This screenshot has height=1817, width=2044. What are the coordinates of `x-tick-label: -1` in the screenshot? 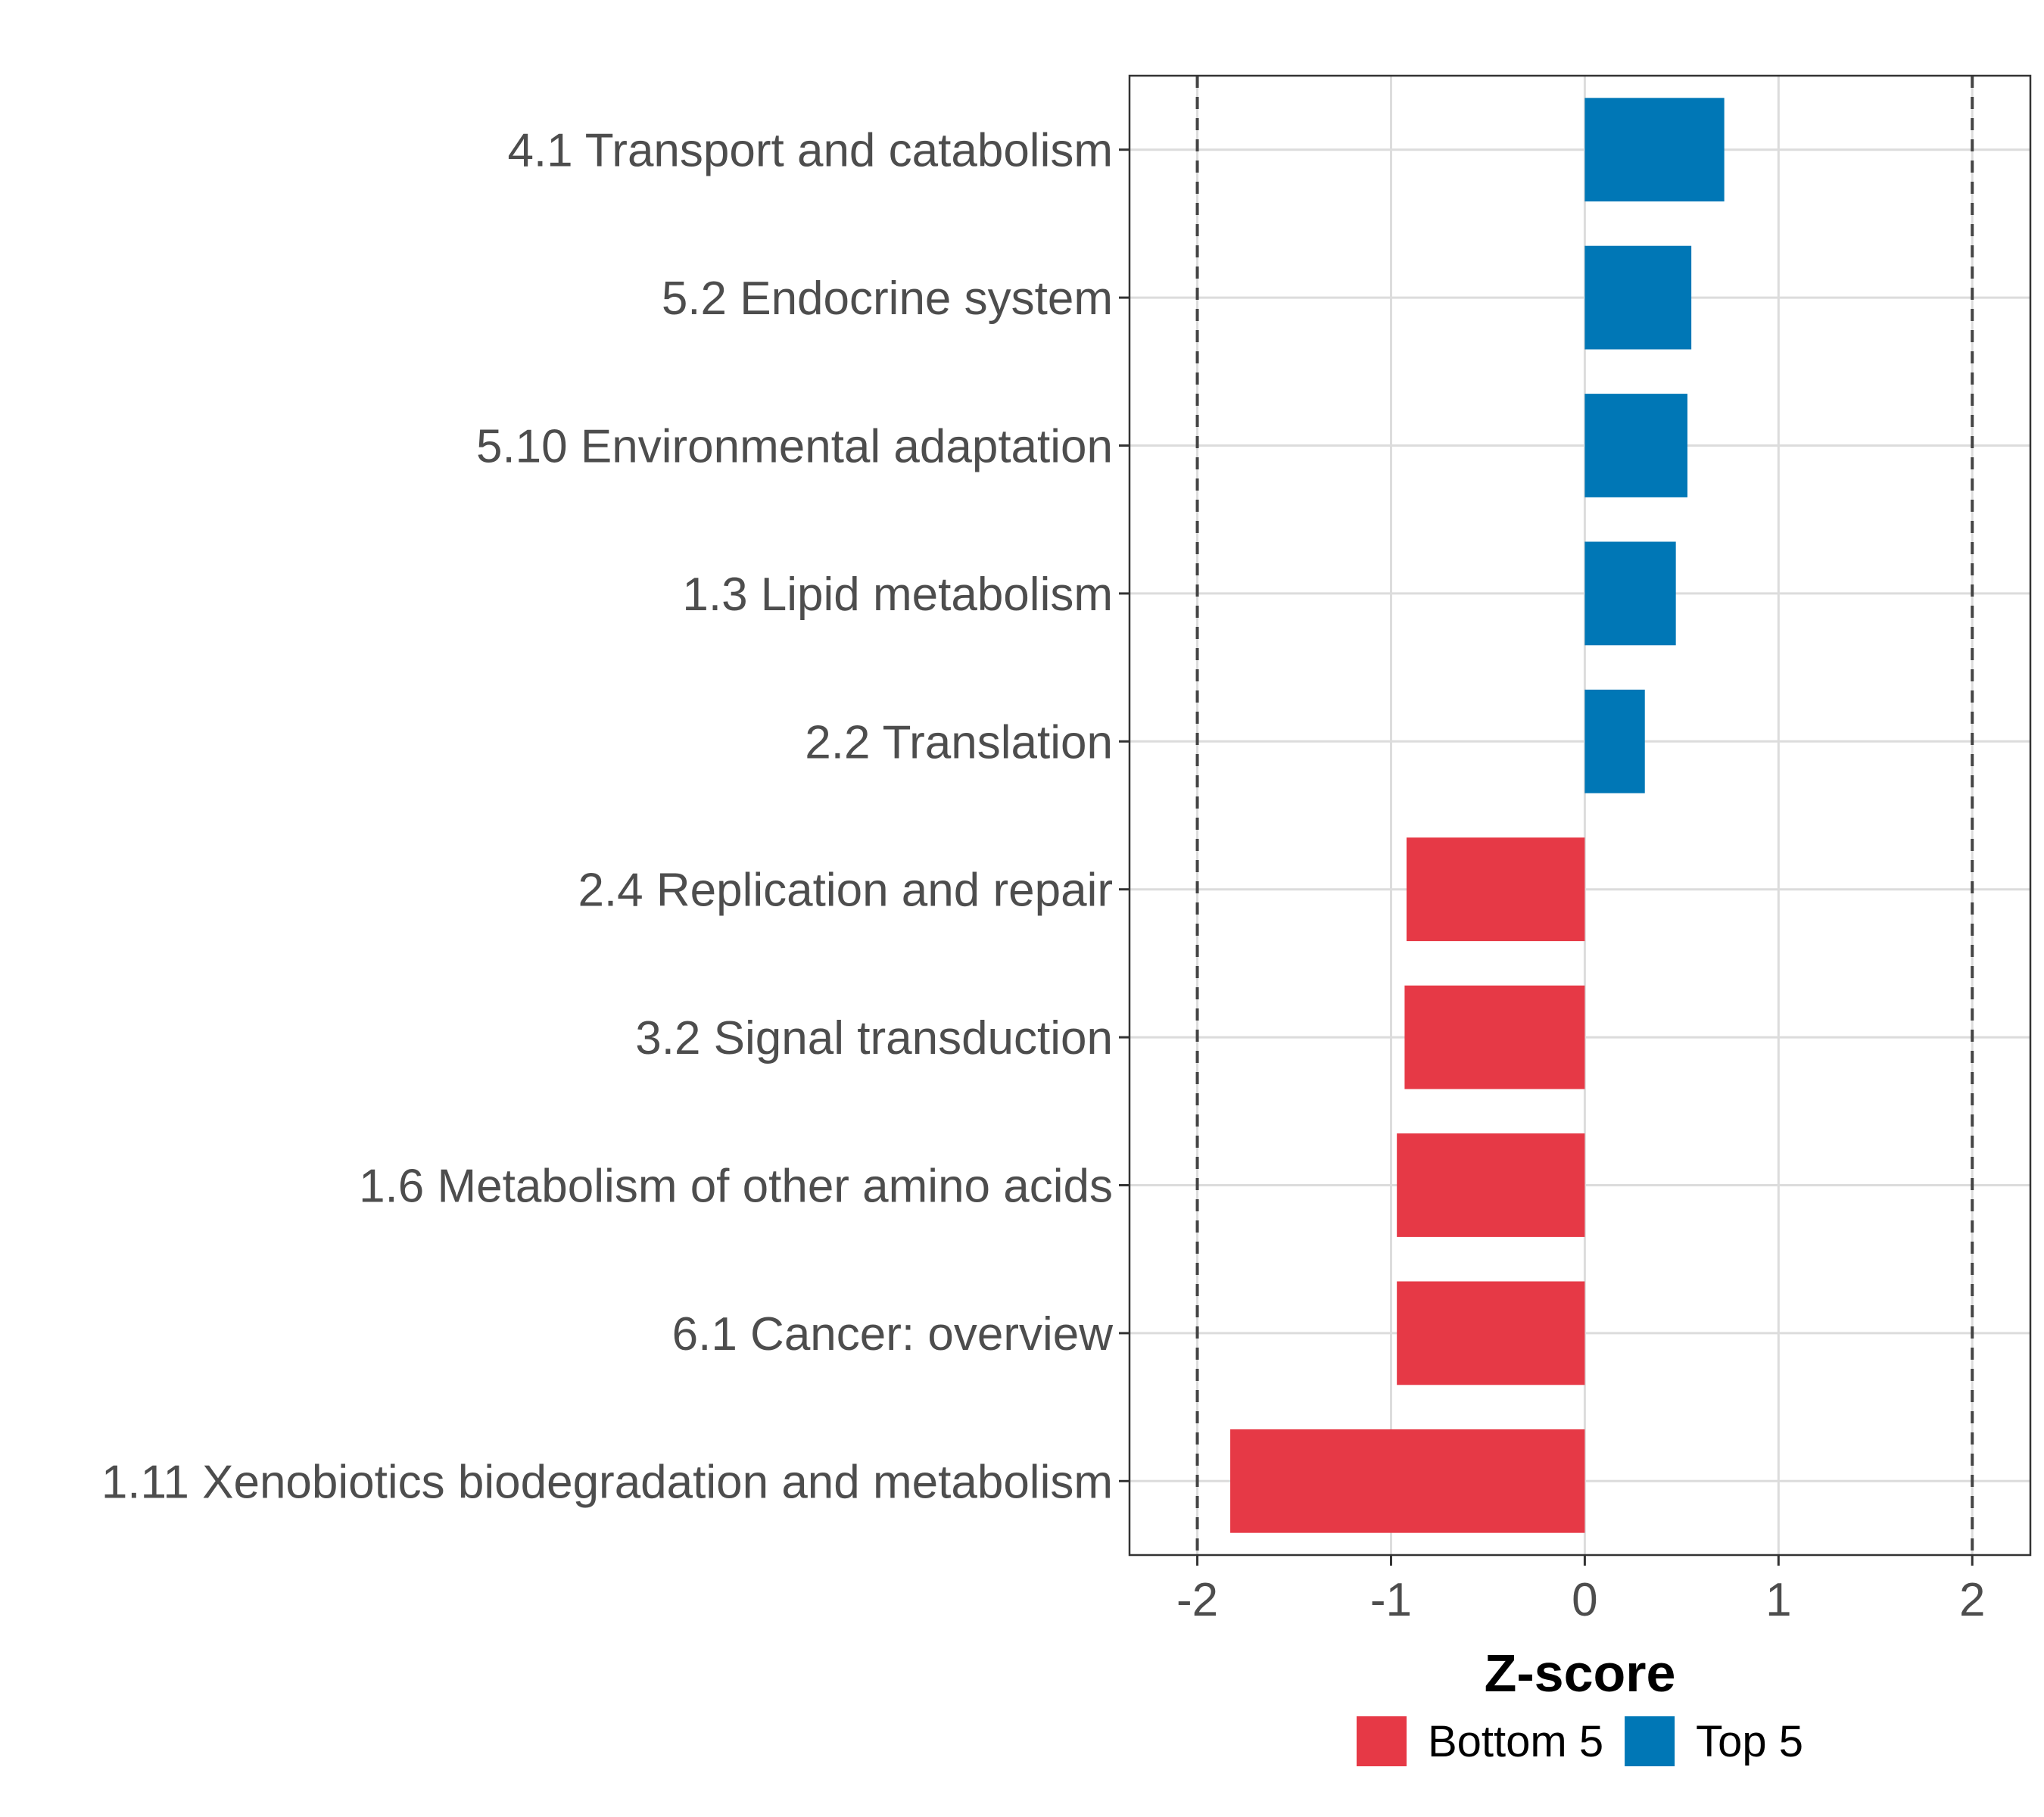 It's located at (1391, 1600).